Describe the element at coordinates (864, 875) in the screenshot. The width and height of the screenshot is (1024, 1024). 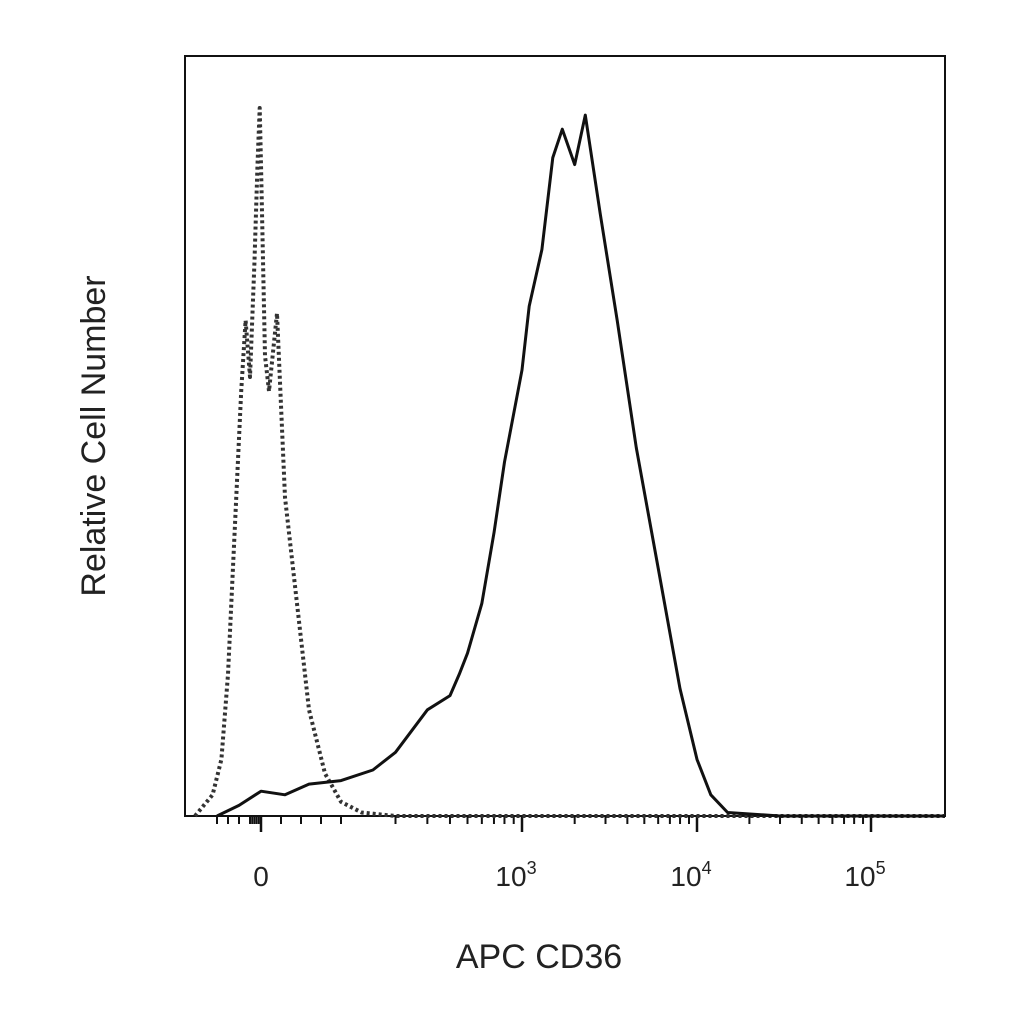
I see `x-tick-label: 10⁵` at that location.